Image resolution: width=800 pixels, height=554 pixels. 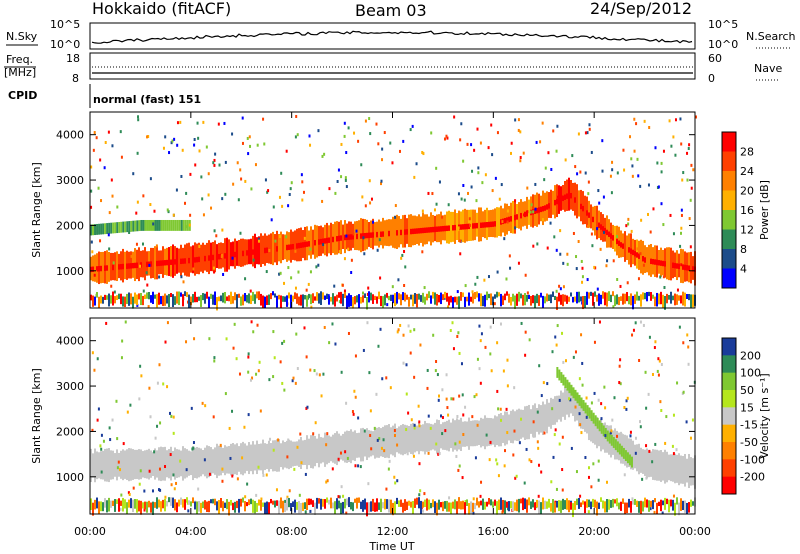 I want to click on colorbar-tick-label: -50, so click(x=749, y=442).